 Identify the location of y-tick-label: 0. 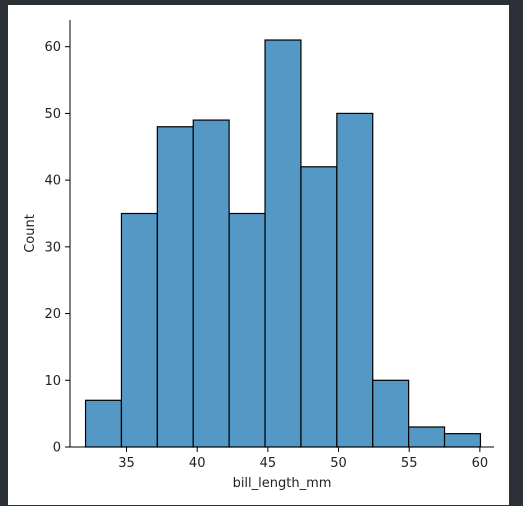
(57, 448).